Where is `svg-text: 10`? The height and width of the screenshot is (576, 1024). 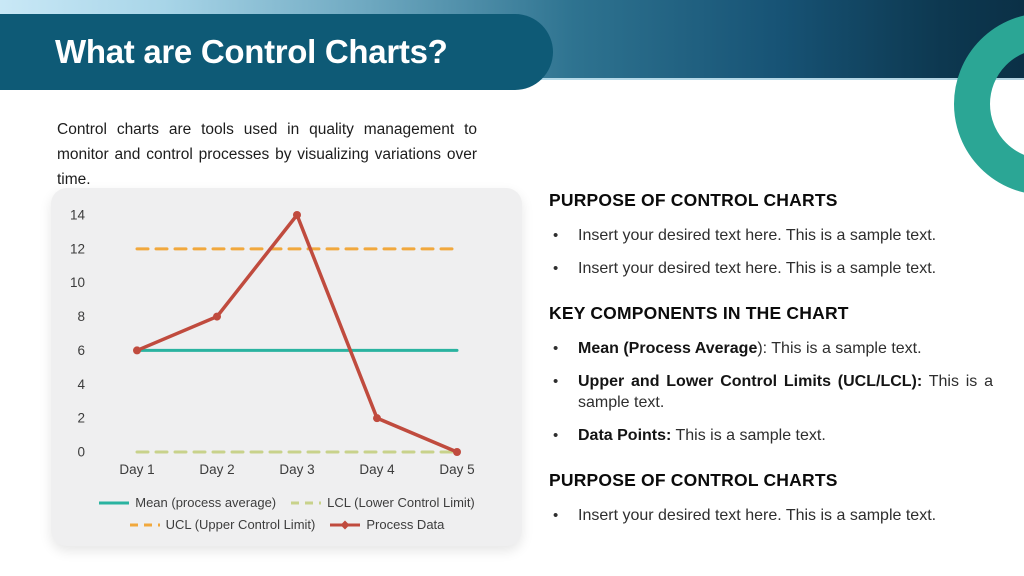 svg-text: 10 is located at coordinates (77, 282).